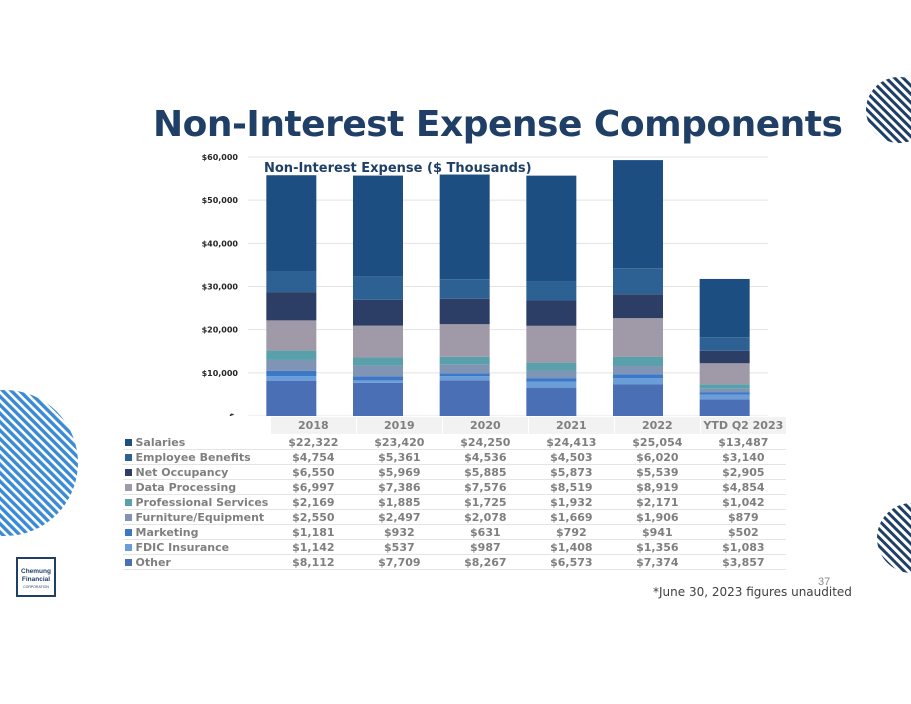  I want to click on table-cell: $1,408, so click(571, 547).